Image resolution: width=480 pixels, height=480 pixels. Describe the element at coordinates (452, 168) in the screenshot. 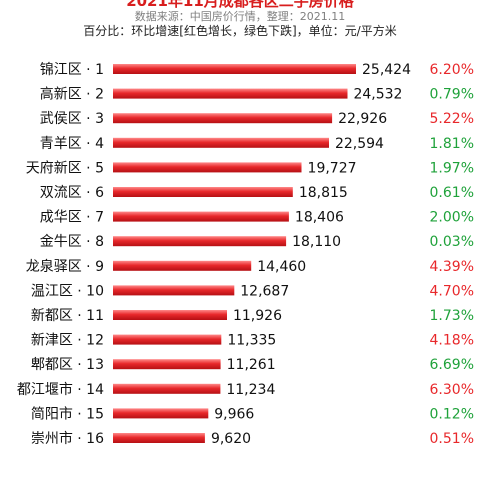

I see `change-label: 1.97%` at that location.